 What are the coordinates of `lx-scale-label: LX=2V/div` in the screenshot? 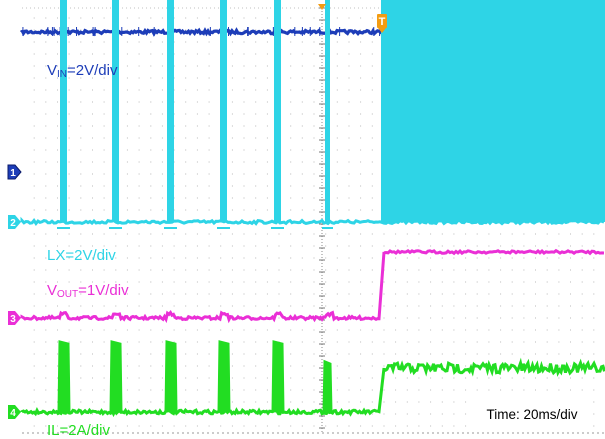 It's located at (81, 255).